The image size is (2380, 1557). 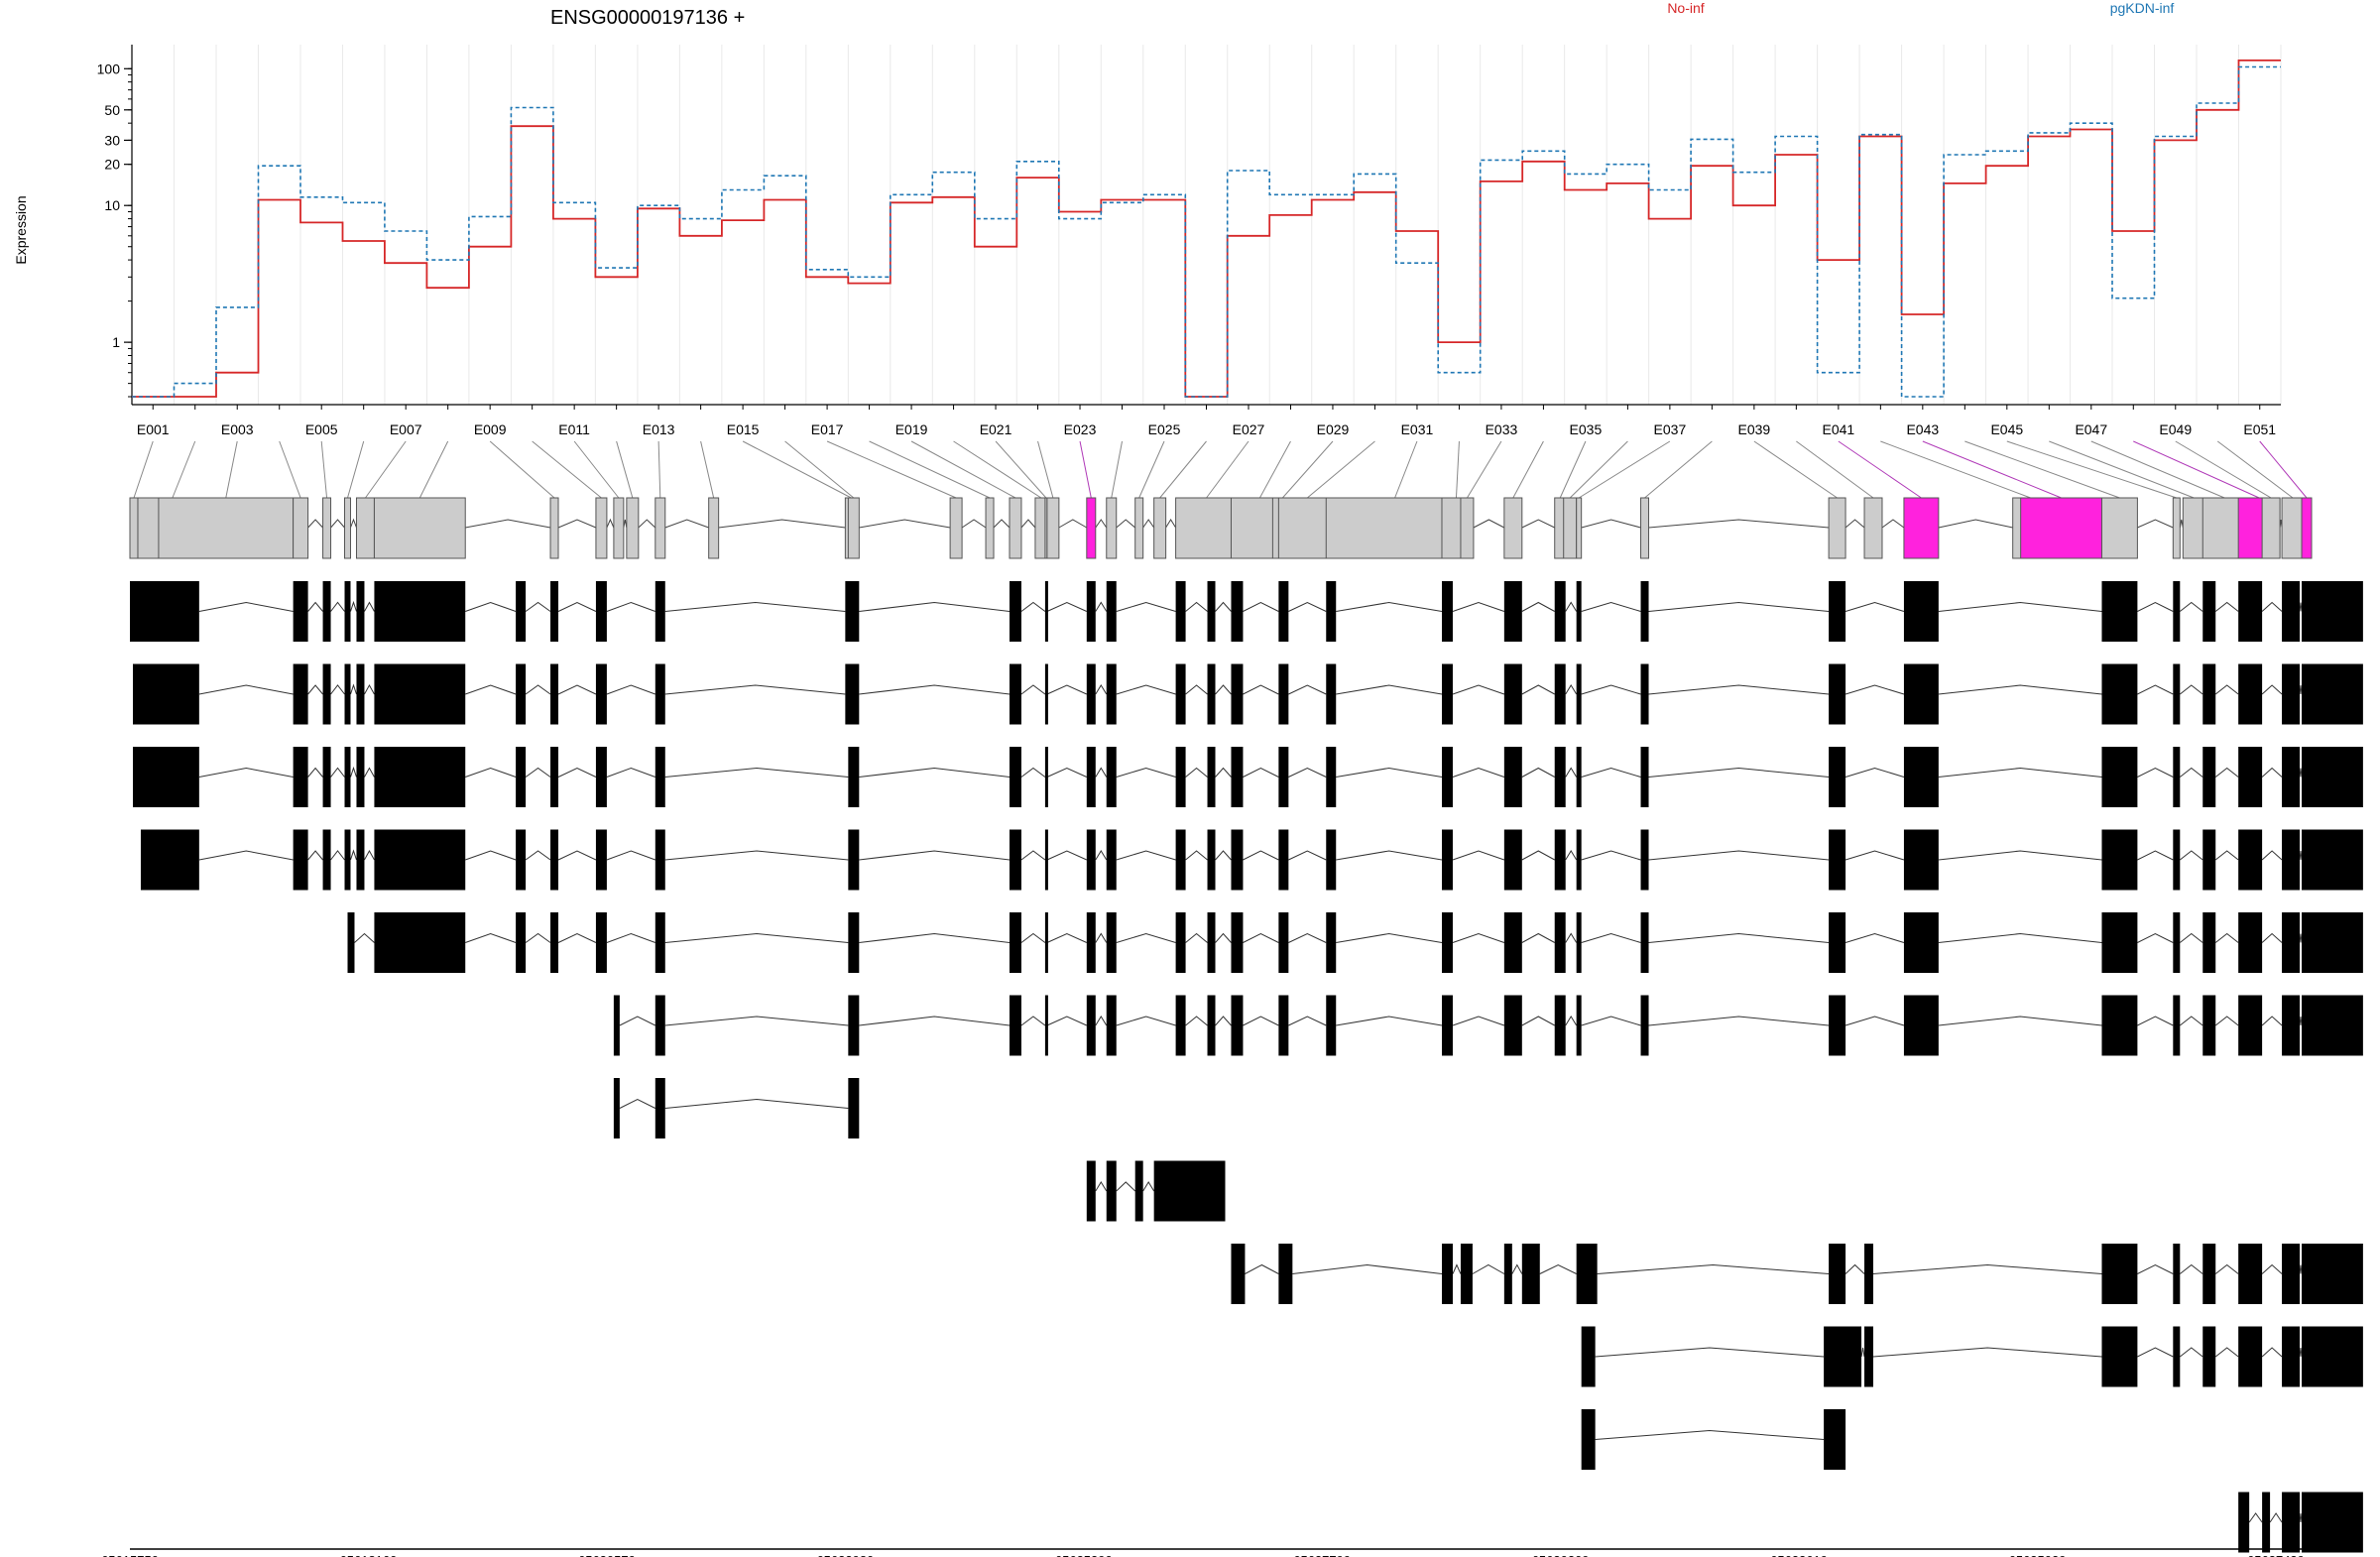 What do you see at coordinates (112, 165) in the screenshot?
I see `y-tick-label: 20` at bounding box center [112, 165].